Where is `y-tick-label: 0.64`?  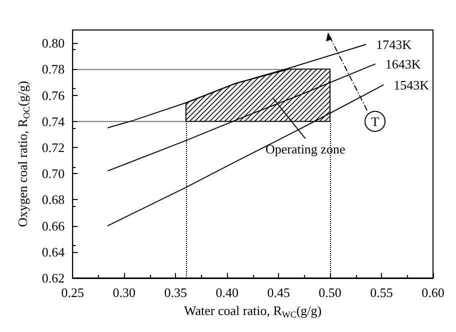
y-tick-label: 0.64 is located at coordinates (54, 252).